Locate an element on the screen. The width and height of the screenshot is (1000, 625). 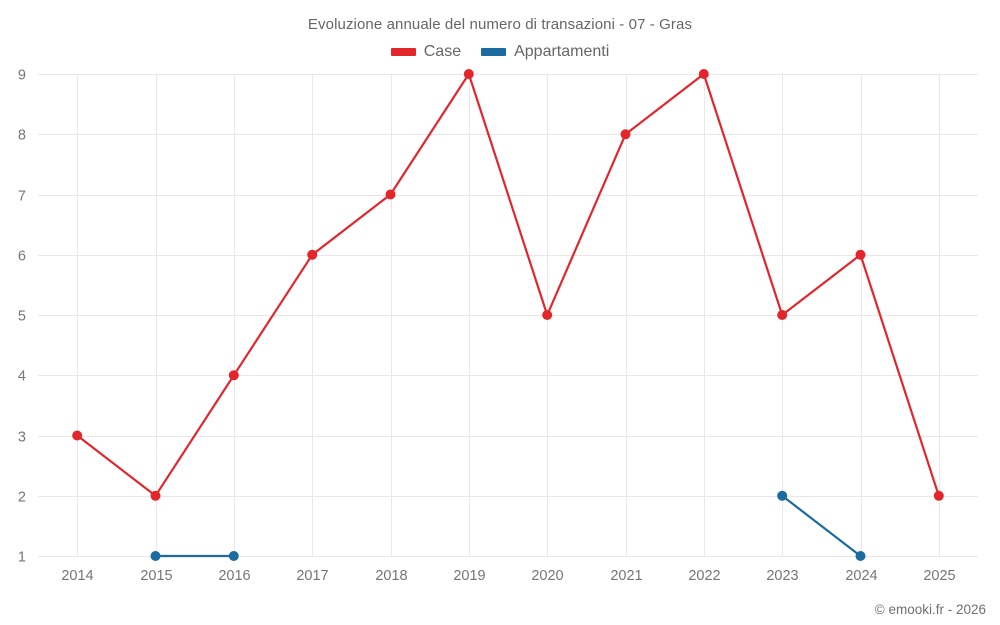
legend-swatch-appartamenti-icon is located at coordinates (494, 52).